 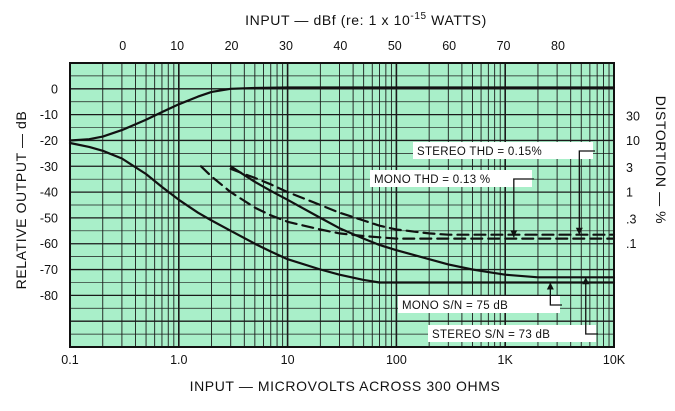 What do you see at coordinates (49, 296) in the screenshot?
I see `y-tick-label: -80` at bounding box center [49, 296].